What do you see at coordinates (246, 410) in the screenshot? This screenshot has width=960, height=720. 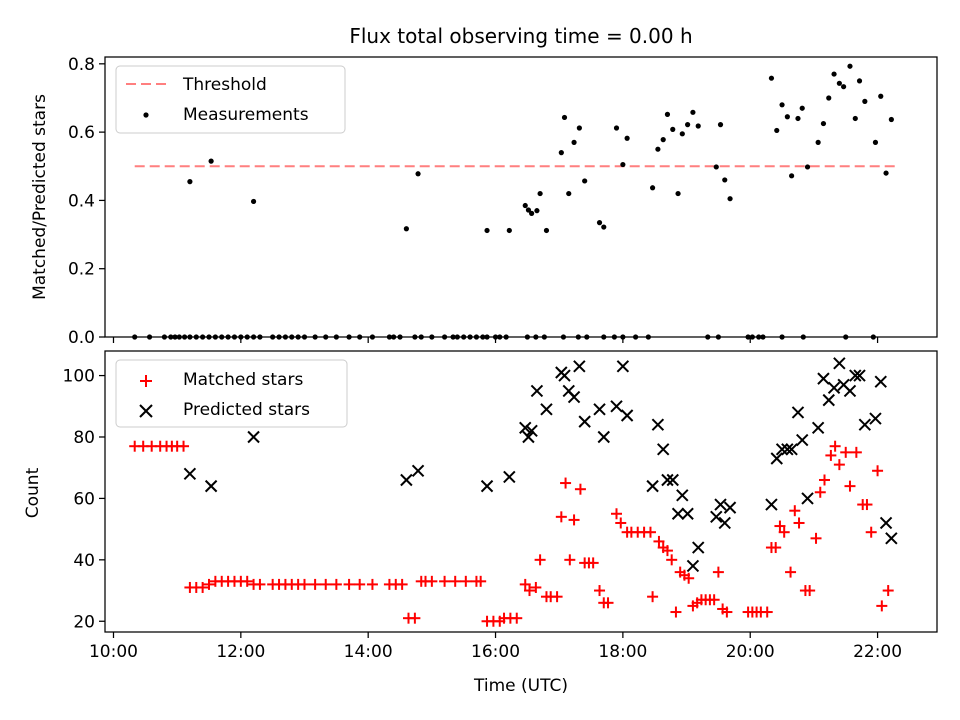 I see `legend-predicted-label: Predicted stars` at bounding box center [246, 410].